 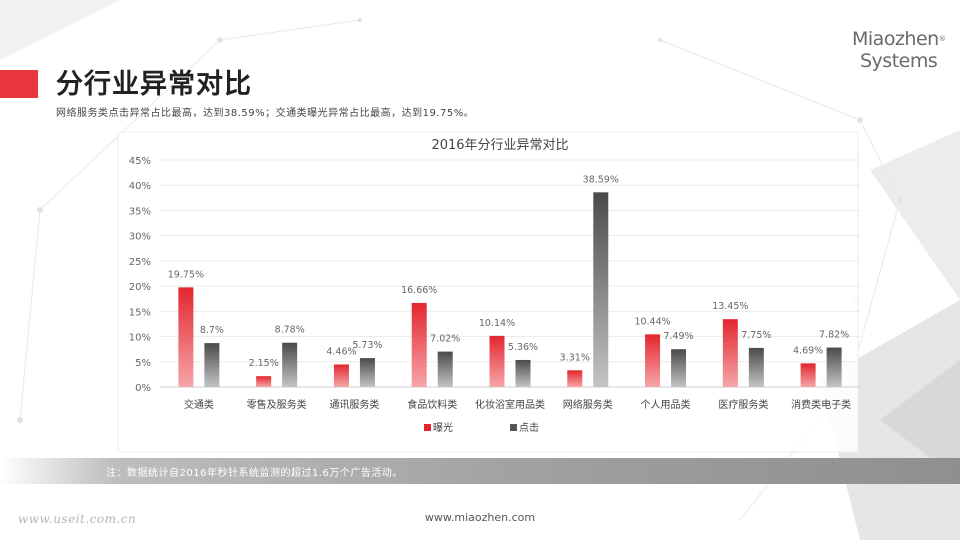 I want to click on x-tick-label: 交通类, so click(x=199, y=404).